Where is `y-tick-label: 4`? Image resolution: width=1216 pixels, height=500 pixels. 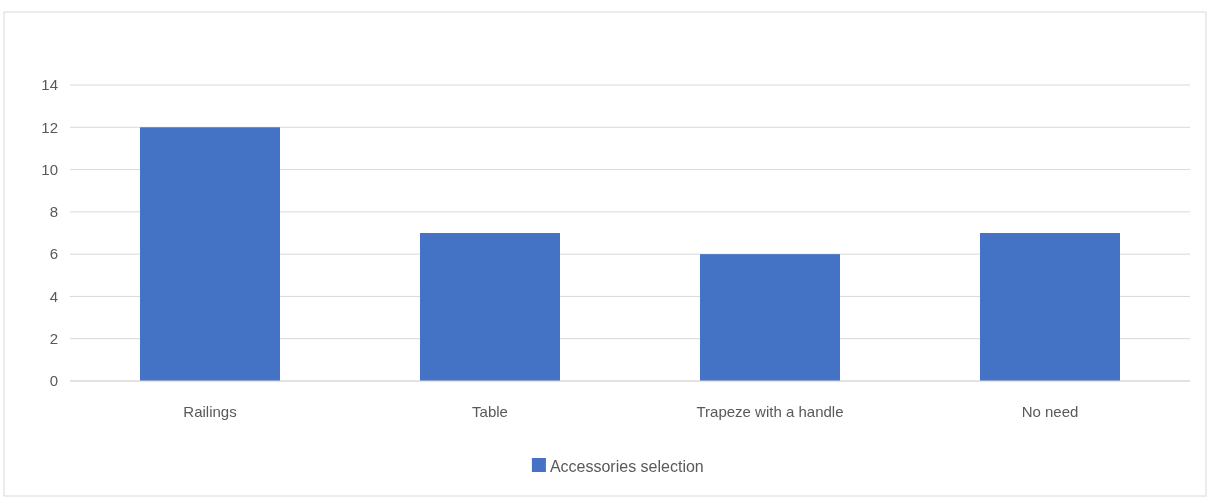
y-tick-label: 4 is located at coordinates (53, 296).